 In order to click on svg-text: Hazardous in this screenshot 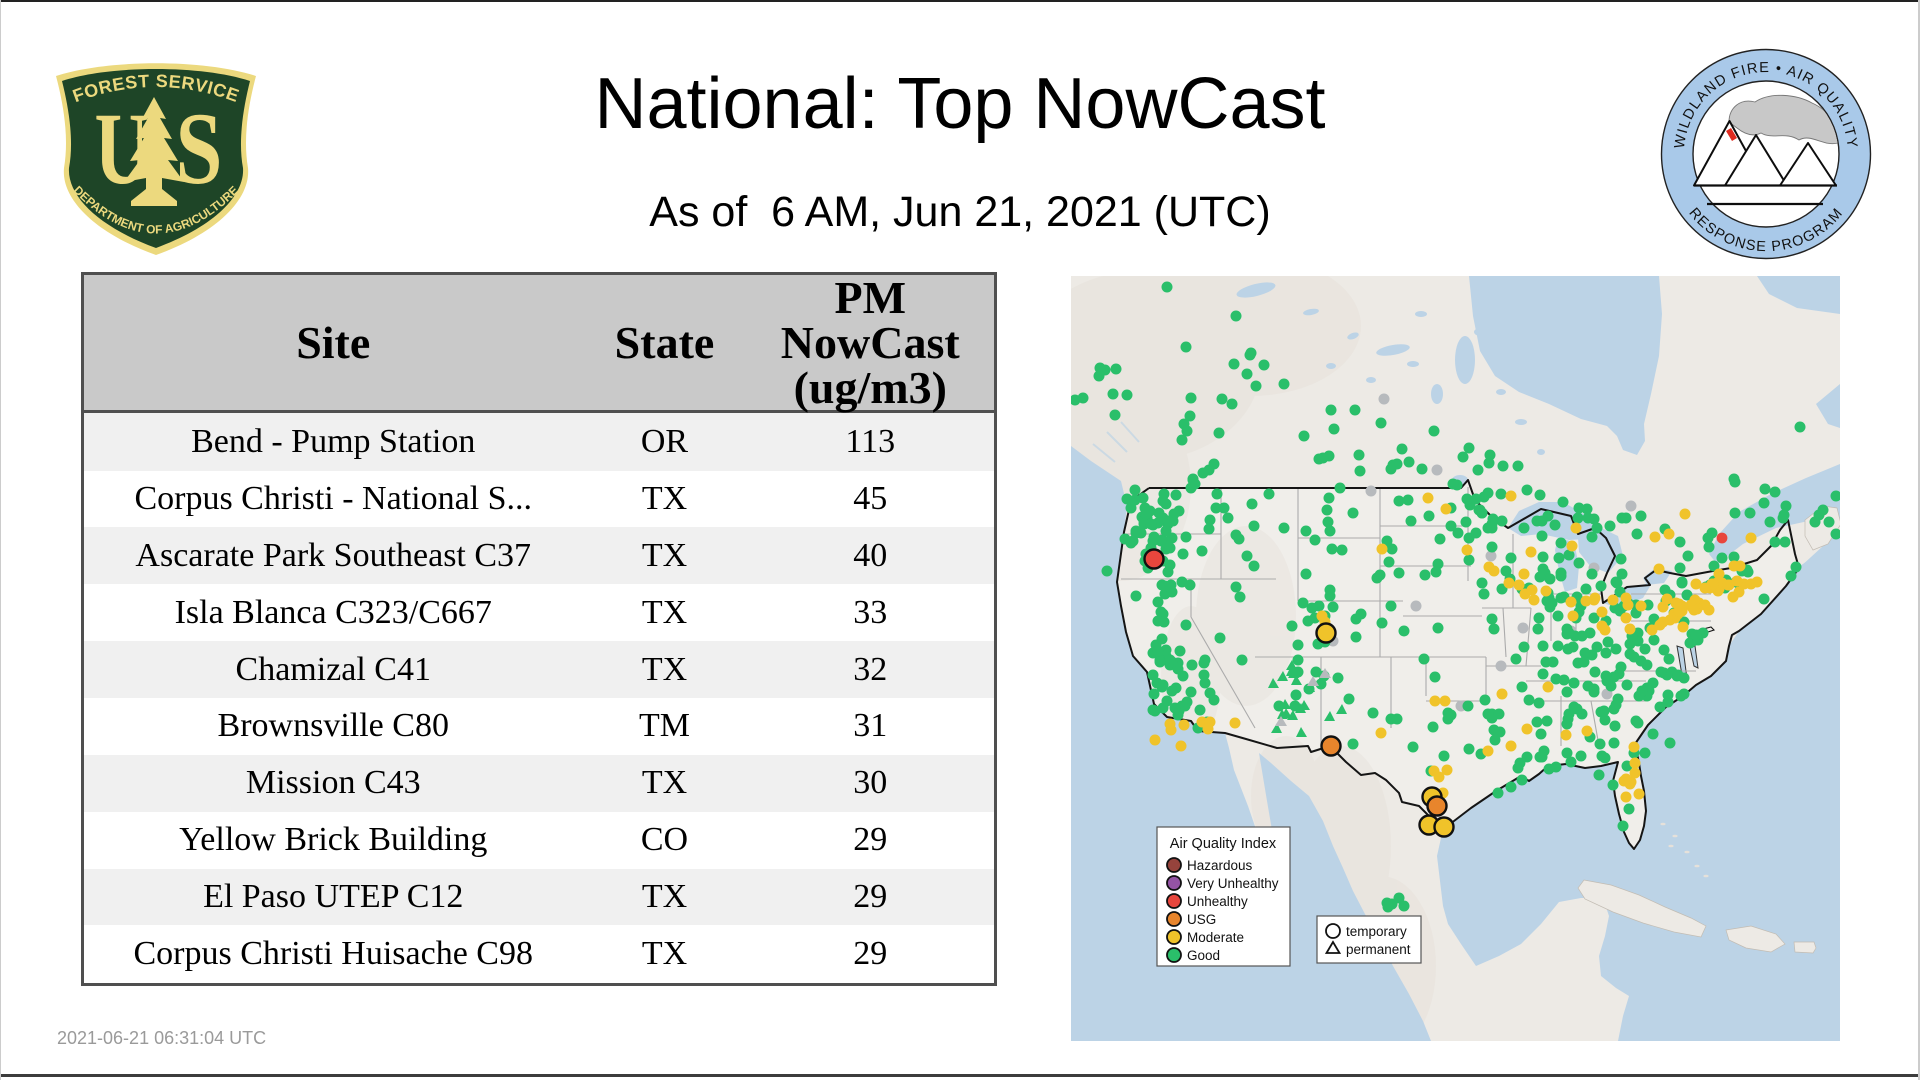, I will do `click(1220, 865)`.